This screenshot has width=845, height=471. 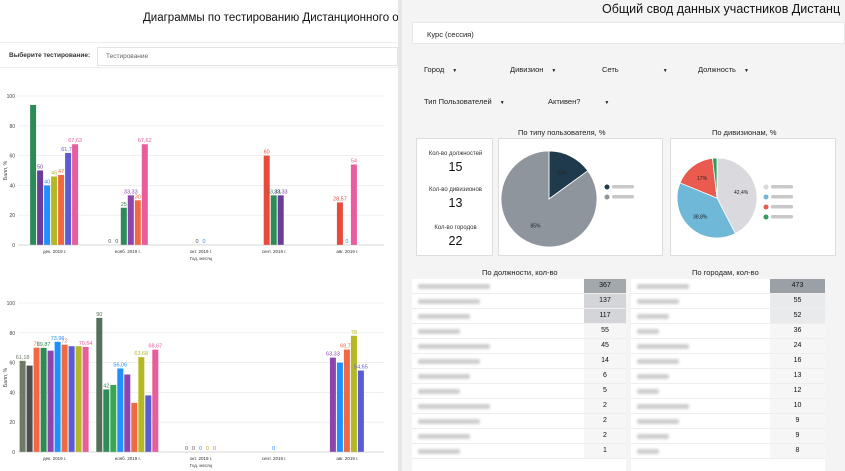 I want to click on pie-user-type-card: 15% 85%, so click(x=580, y=197).